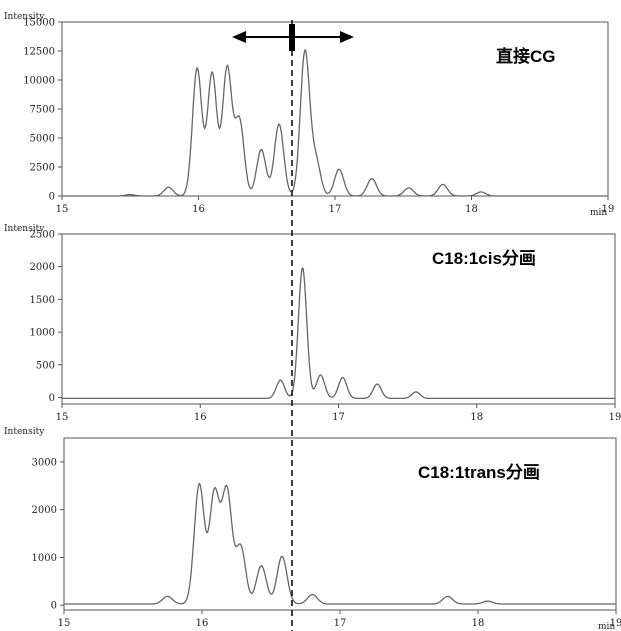 Image resolution: width=621 pixels, height=631 pixels. What do you see at coordinates (46, 317) in the screenshot?
I see `y-ticks: 0 500 1000 1500 2000 2500` at bounding box center [46, 317].